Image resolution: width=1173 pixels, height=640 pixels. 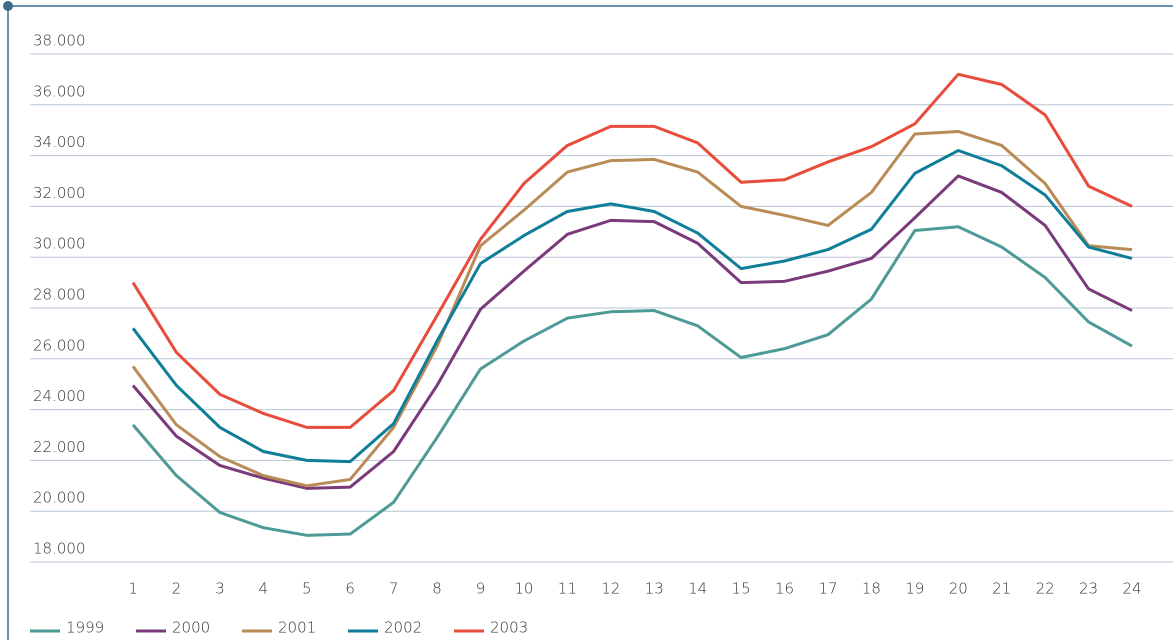 What do you see at coordinates (59, 498) in the screenshot?
I see `y-tick-label: 20.000` at bounding box center [59, 498].